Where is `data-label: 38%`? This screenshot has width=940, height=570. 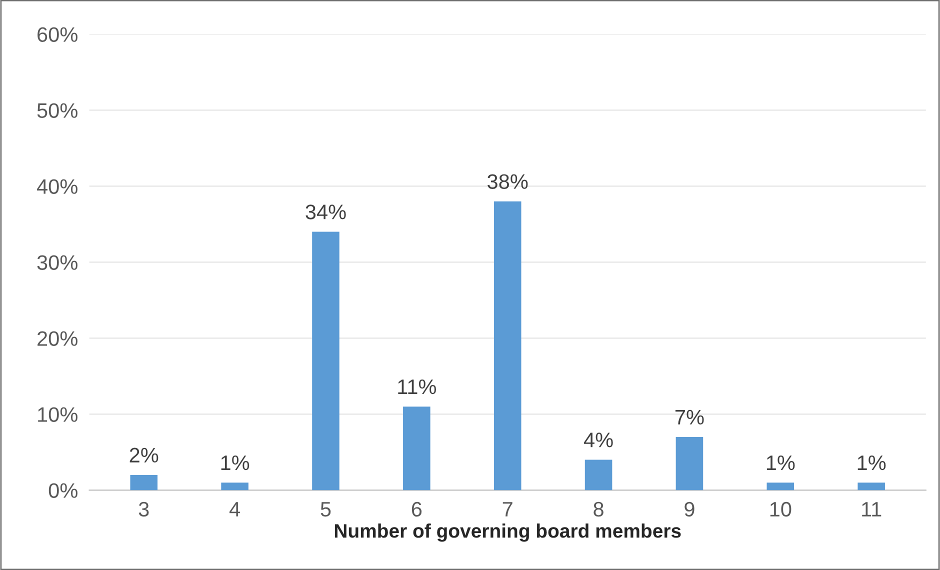 data-label: 38% is located at coordinates (508, 181).